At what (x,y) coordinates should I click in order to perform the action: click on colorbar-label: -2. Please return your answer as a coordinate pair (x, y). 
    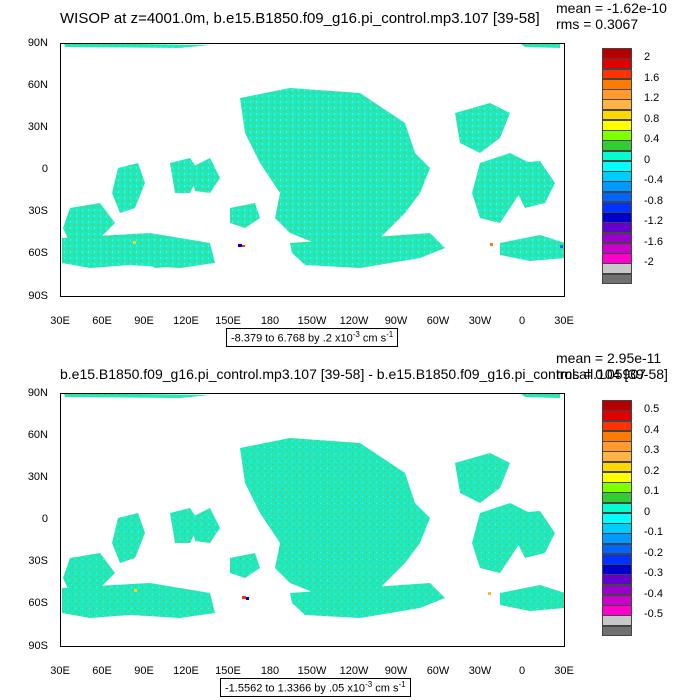
    Looking at the image, I should click on (649, 262).